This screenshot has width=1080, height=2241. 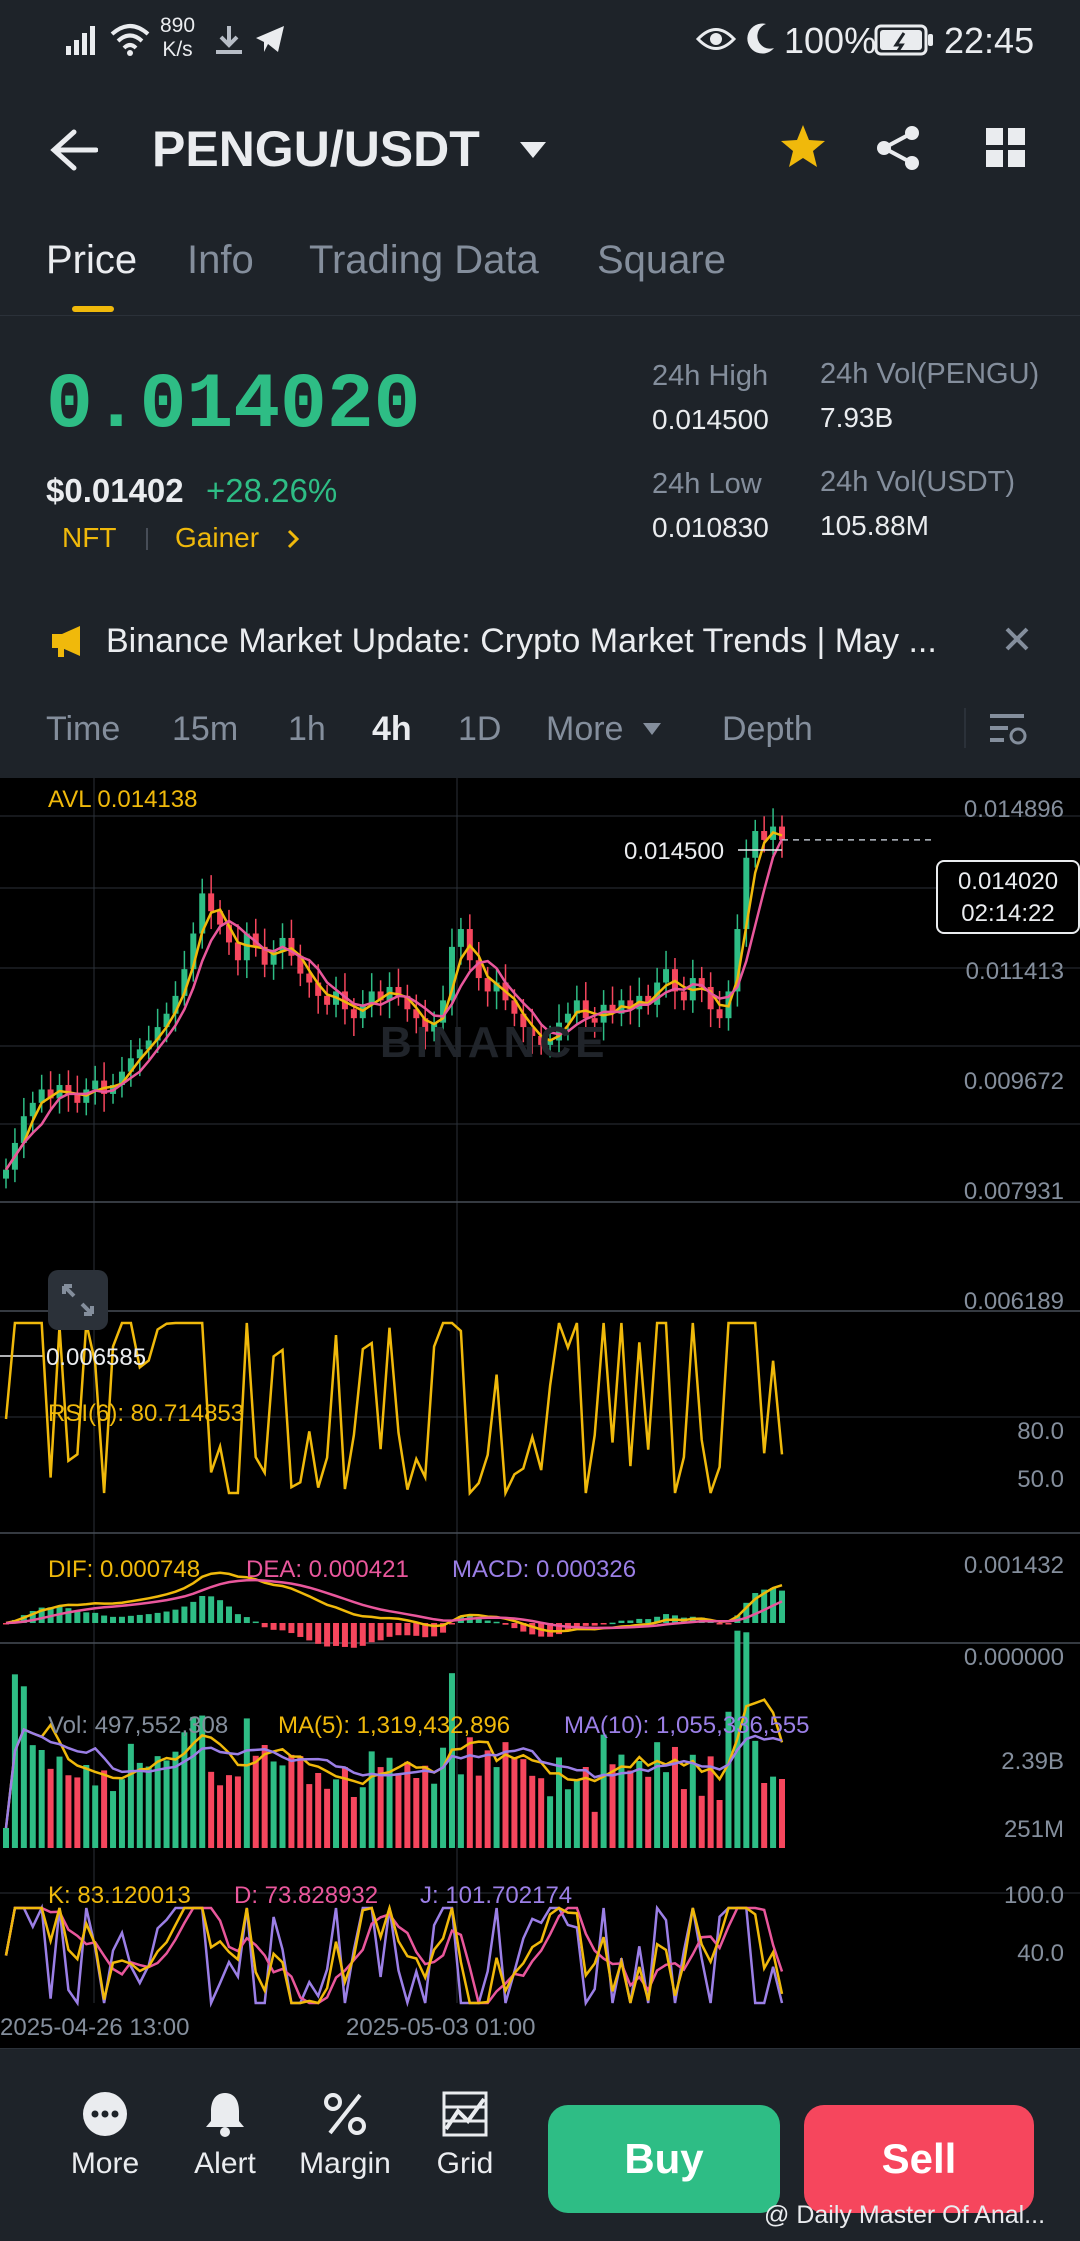 I want to click on clock: 22:45, so click(x=989, y=40).